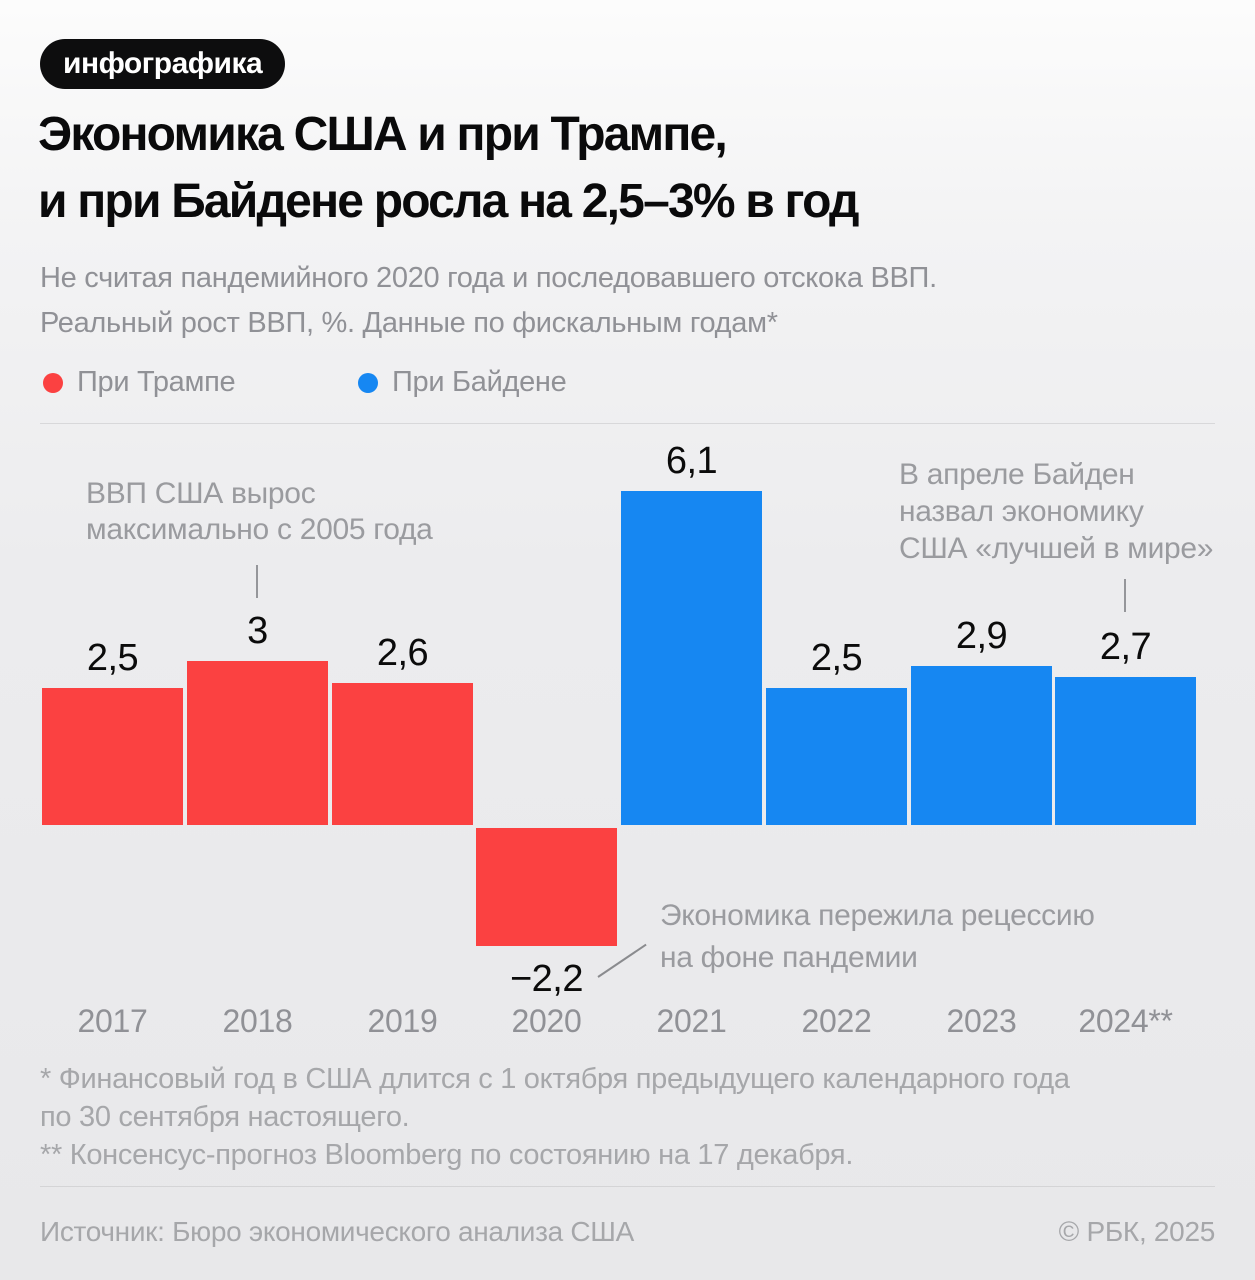  What do you see at coordinates (201, 493) in the screenshot?
I see `annotation-gdp-2018-line-1: ВВП США вырос` at bounding box center [201, 493].